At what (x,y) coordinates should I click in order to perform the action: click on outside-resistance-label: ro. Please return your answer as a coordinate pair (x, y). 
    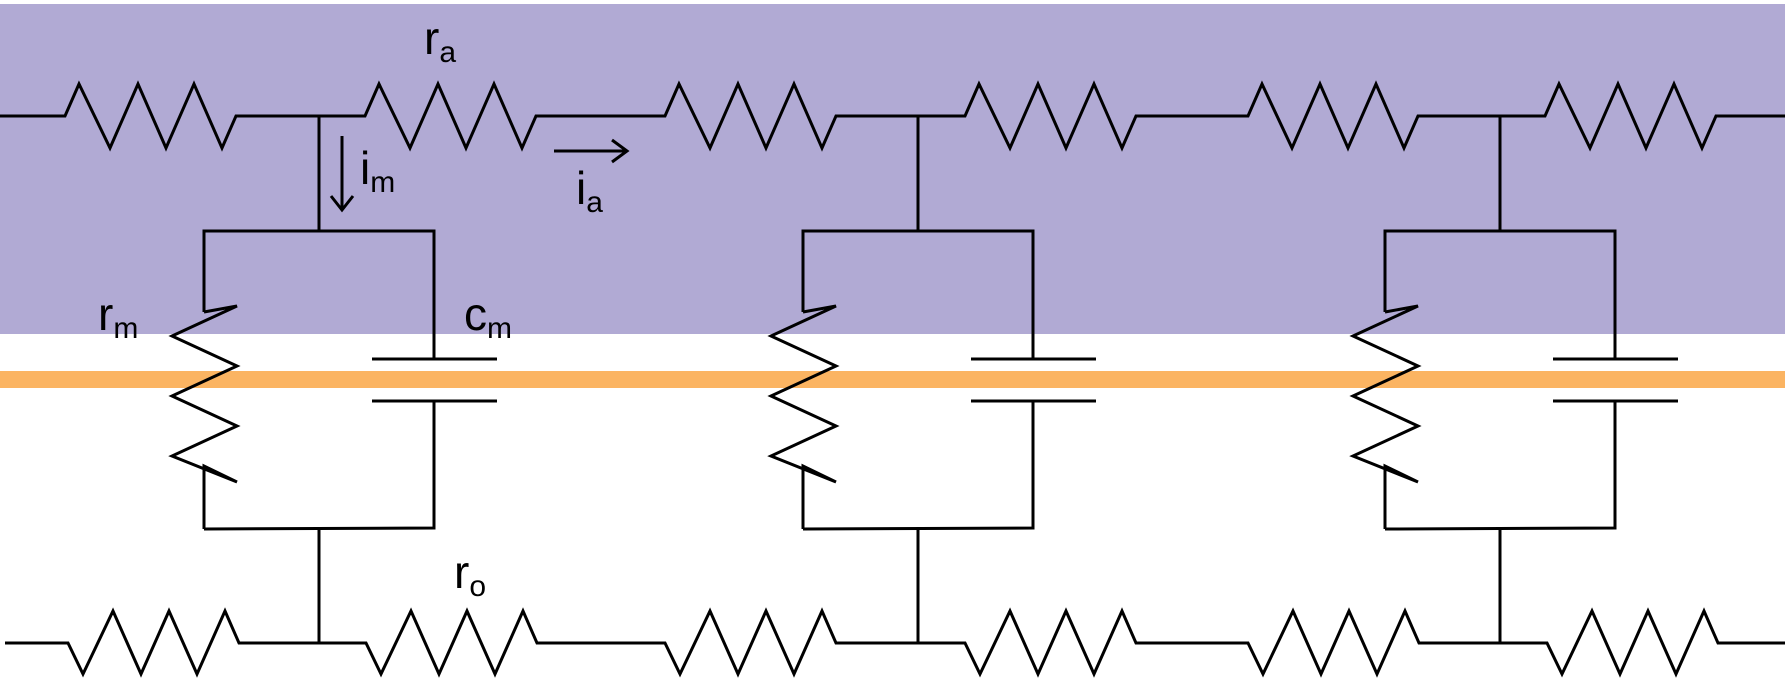
    Looking at the image, I should click on (470, 574).